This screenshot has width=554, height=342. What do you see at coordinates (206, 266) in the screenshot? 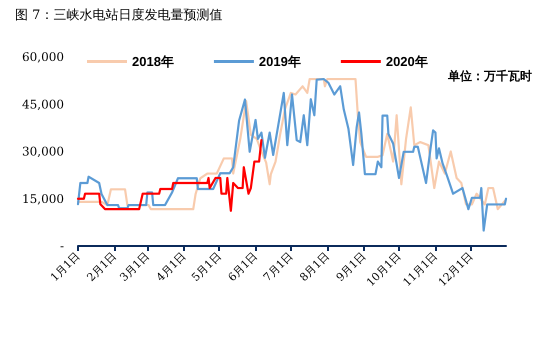
I see `x-tick-label: 5月1日` at bounding box center [206, 266].